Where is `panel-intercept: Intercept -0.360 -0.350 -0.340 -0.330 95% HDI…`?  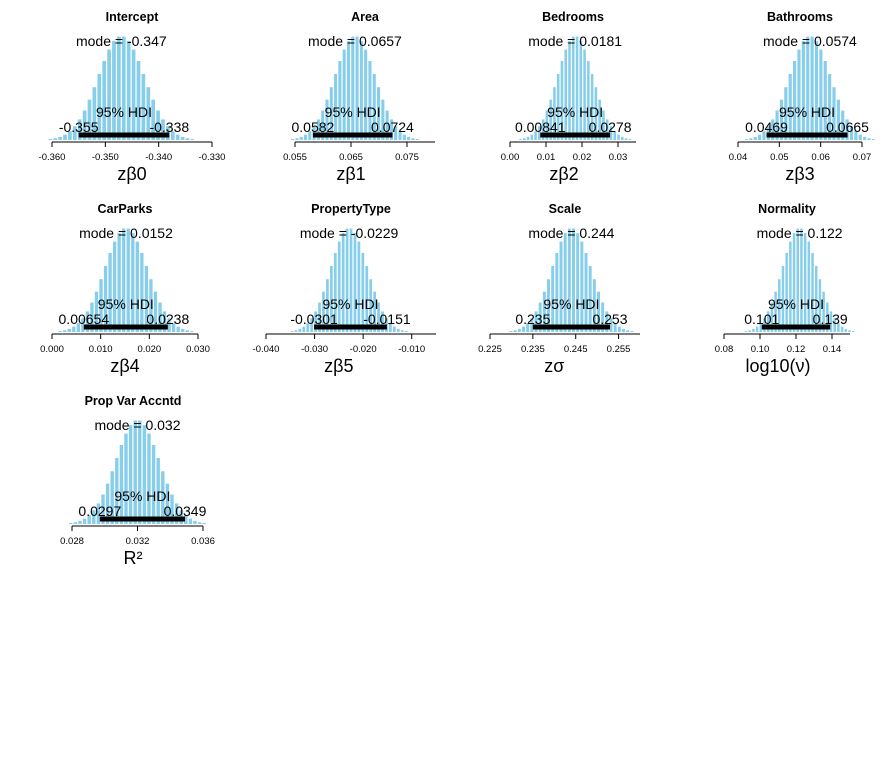
panel-intercept: Intercept -0.360 -0.350 -0.340 -0.330 95% HDI… is located at coordinates (132, 97).